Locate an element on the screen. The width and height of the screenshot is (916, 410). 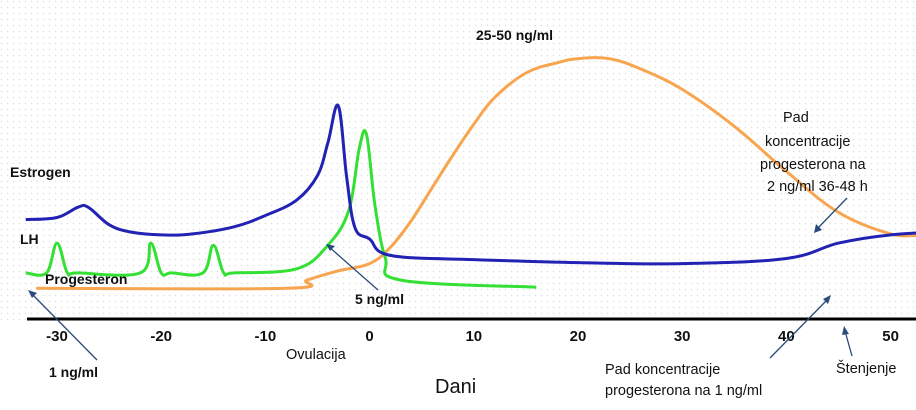
annotation-ovulation: Ovulacija is located at coordinates (316, 355).